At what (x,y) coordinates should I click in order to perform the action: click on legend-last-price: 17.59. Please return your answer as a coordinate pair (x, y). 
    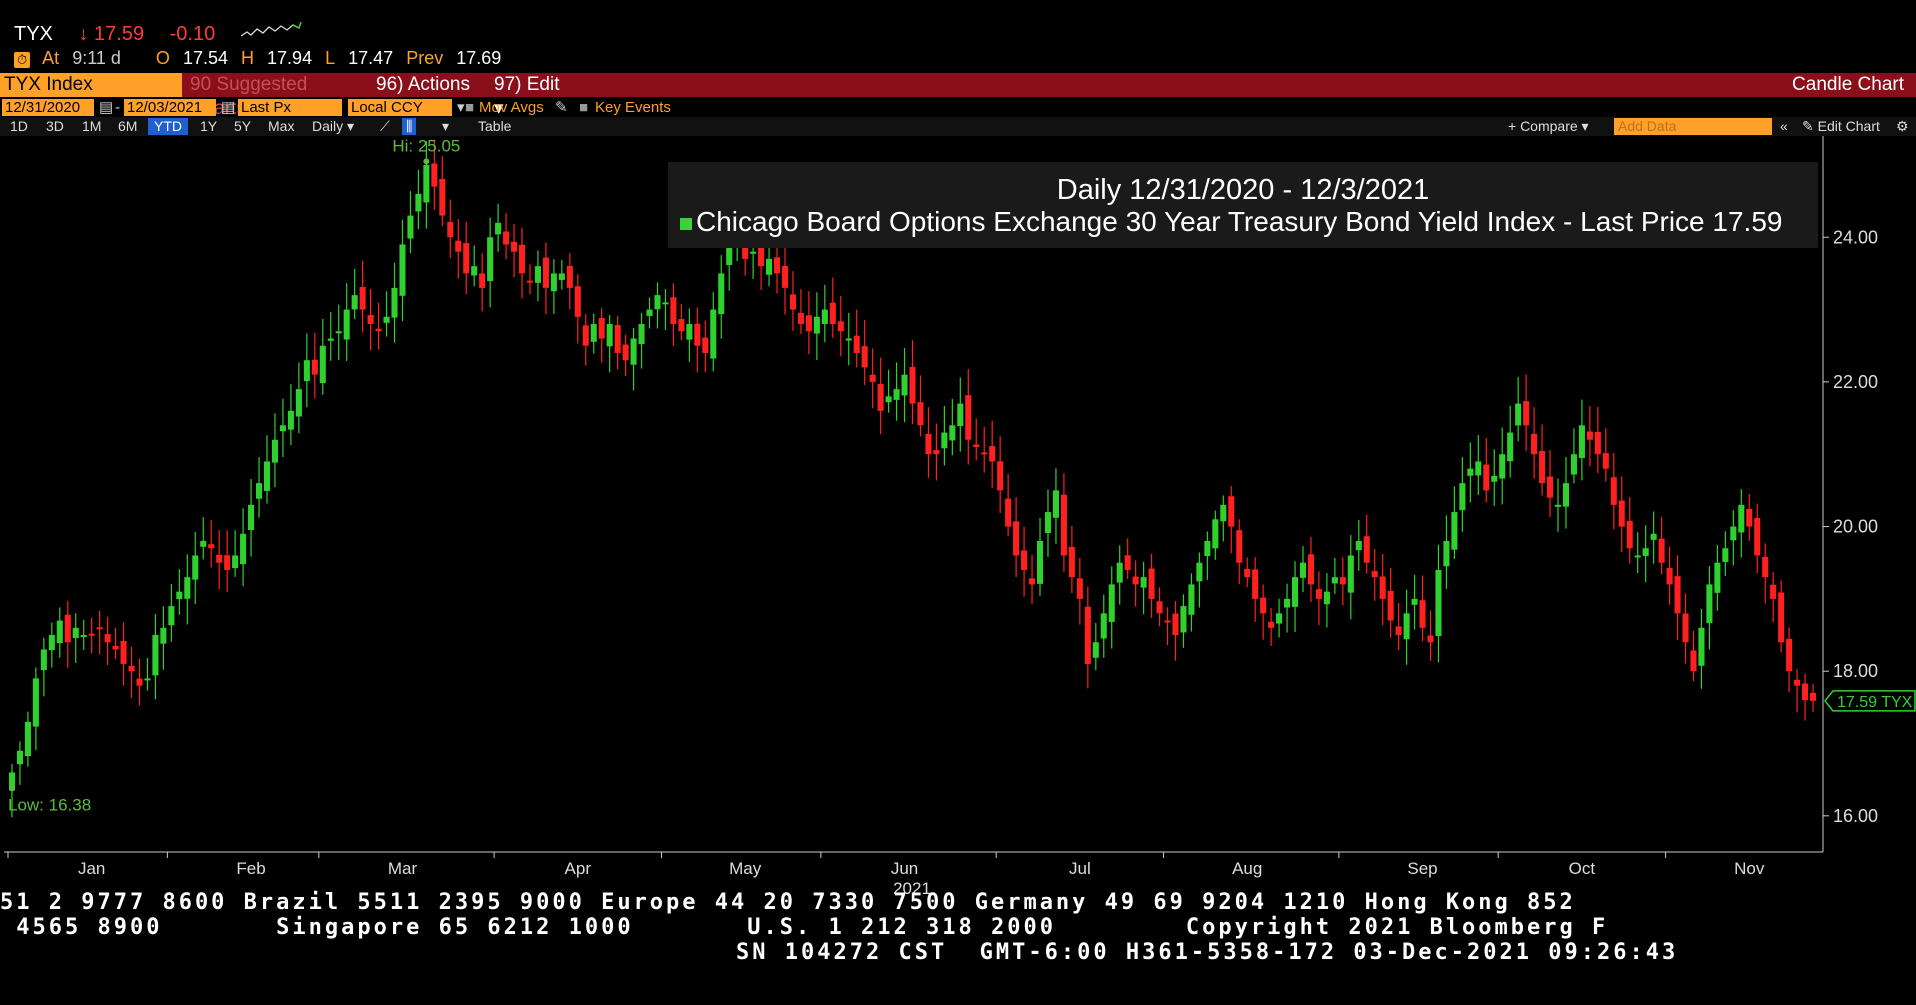
    Looking at the image, I should click on (1747, 221).